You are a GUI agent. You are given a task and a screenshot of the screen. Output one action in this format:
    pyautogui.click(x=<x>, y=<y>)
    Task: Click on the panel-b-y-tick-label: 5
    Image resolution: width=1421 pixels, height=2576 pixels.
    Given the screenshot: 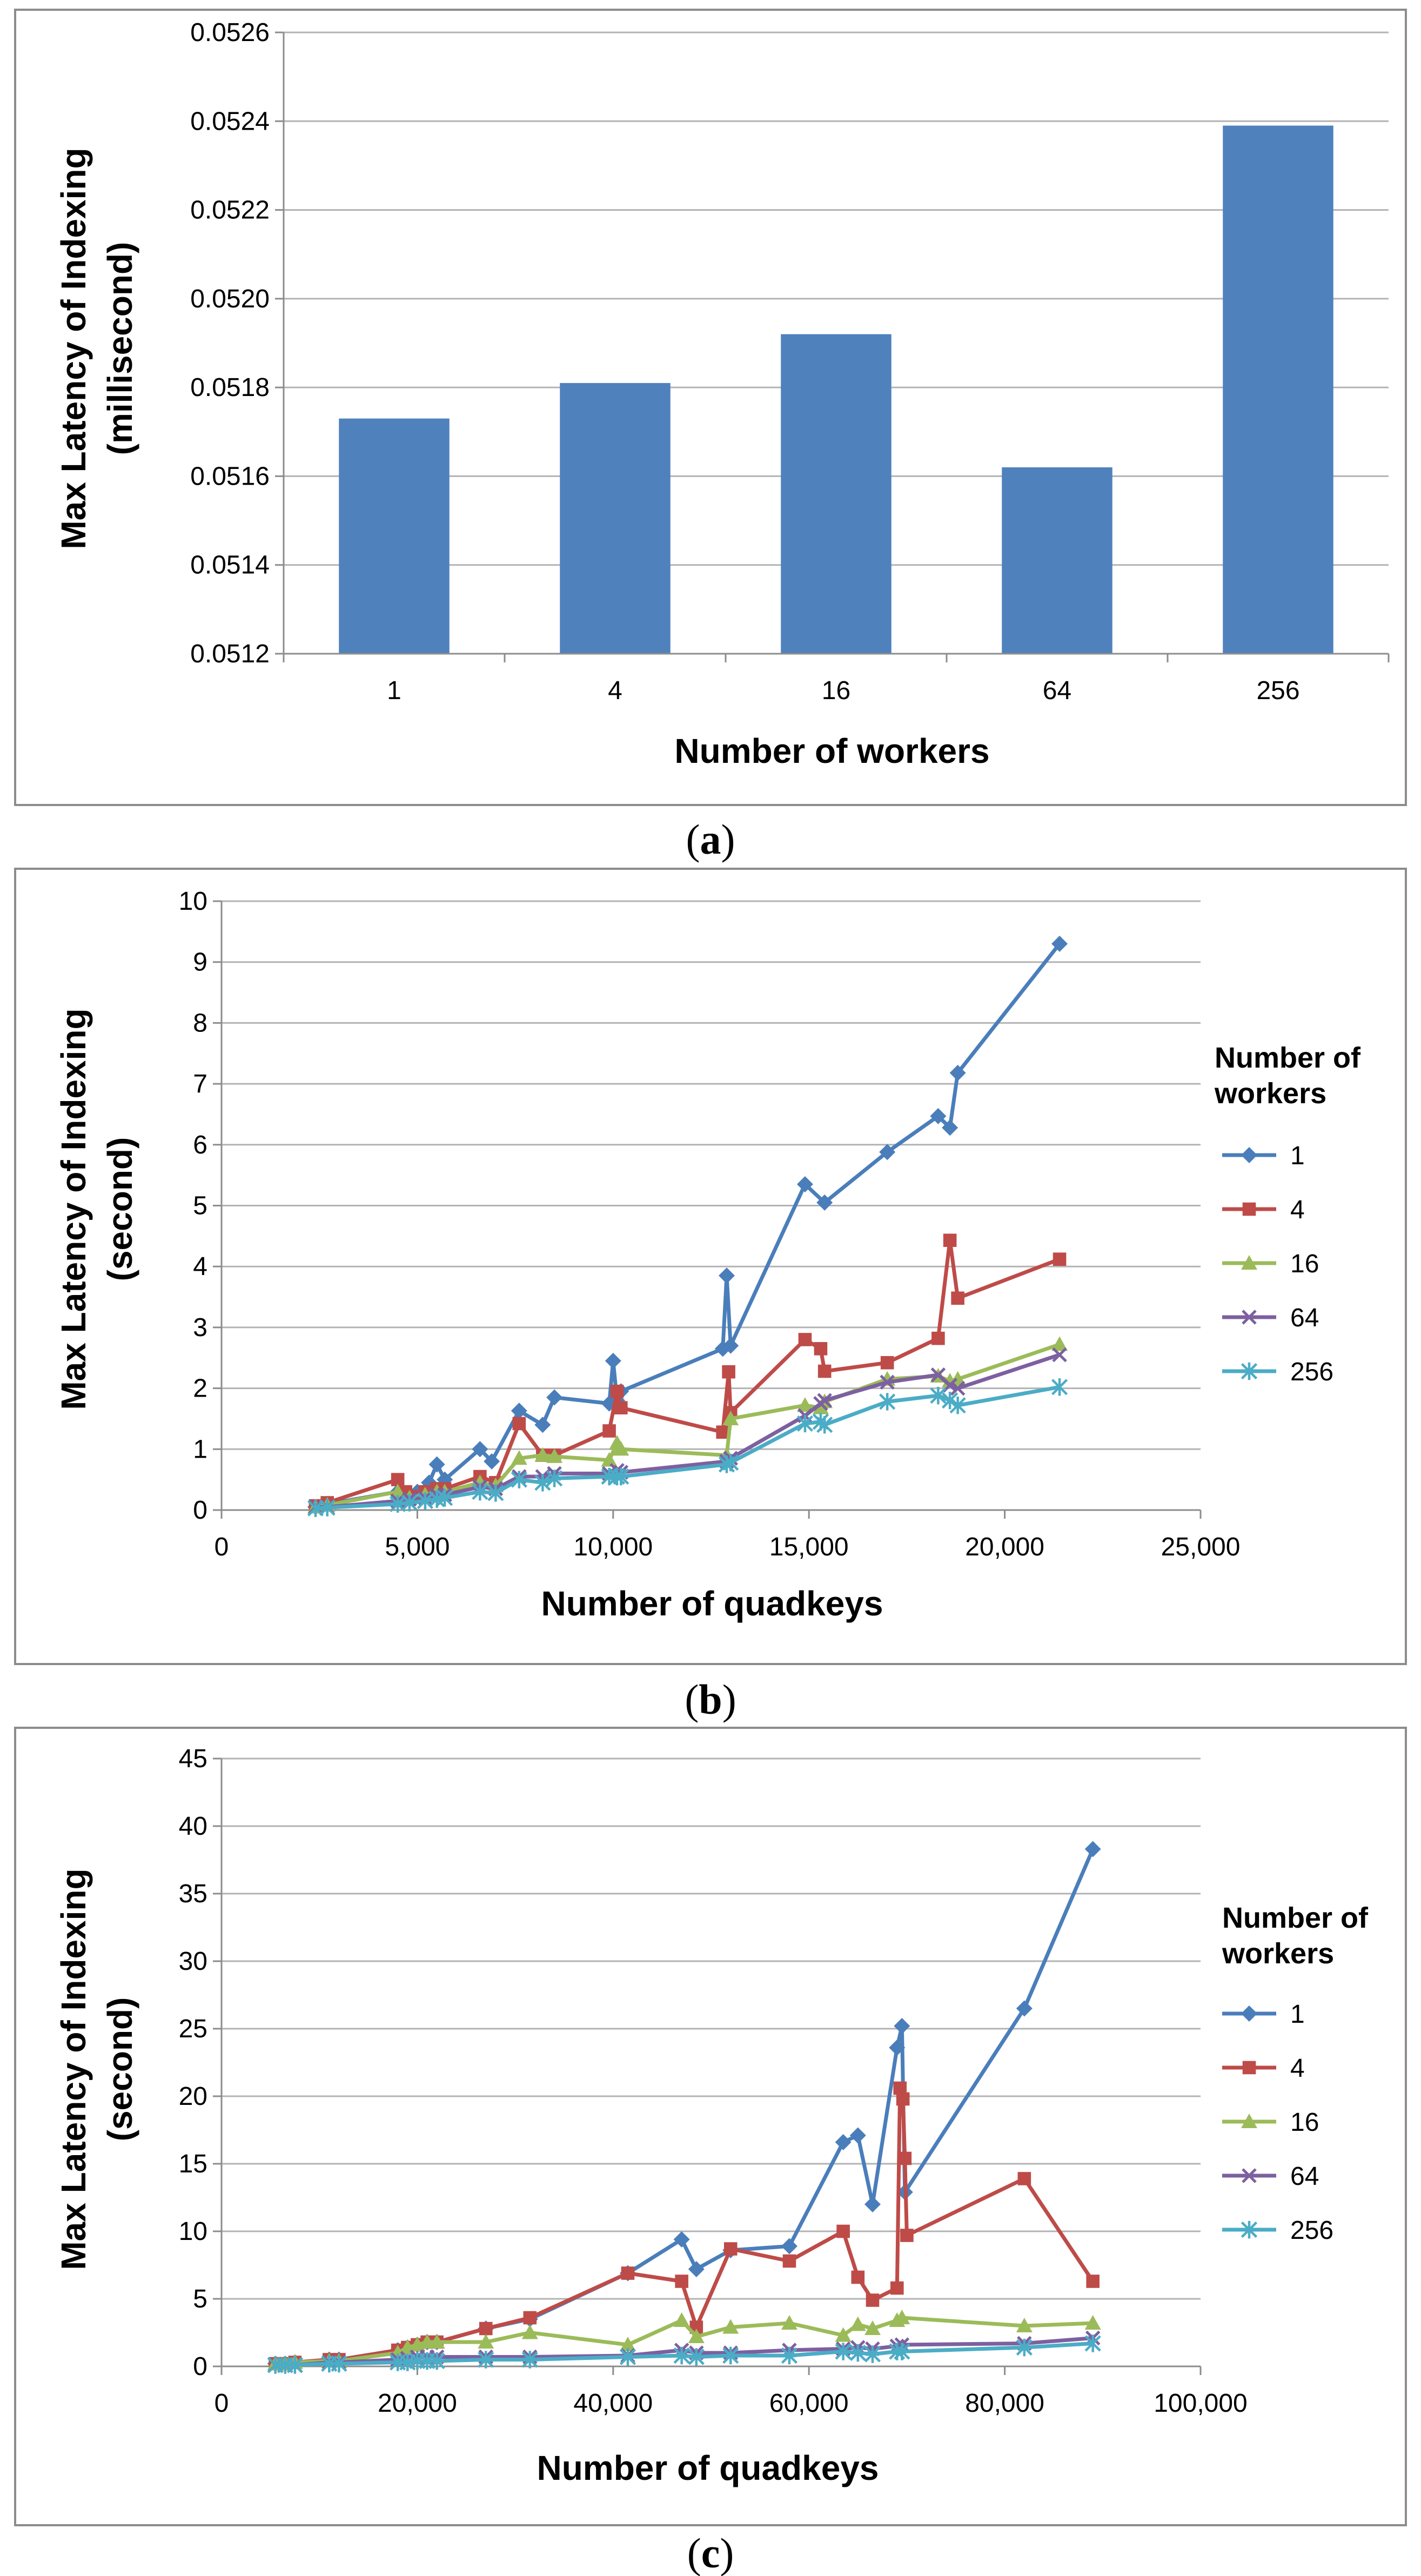 What is the action you would take?
    pyautogui.click(x=200, y=1206)
    